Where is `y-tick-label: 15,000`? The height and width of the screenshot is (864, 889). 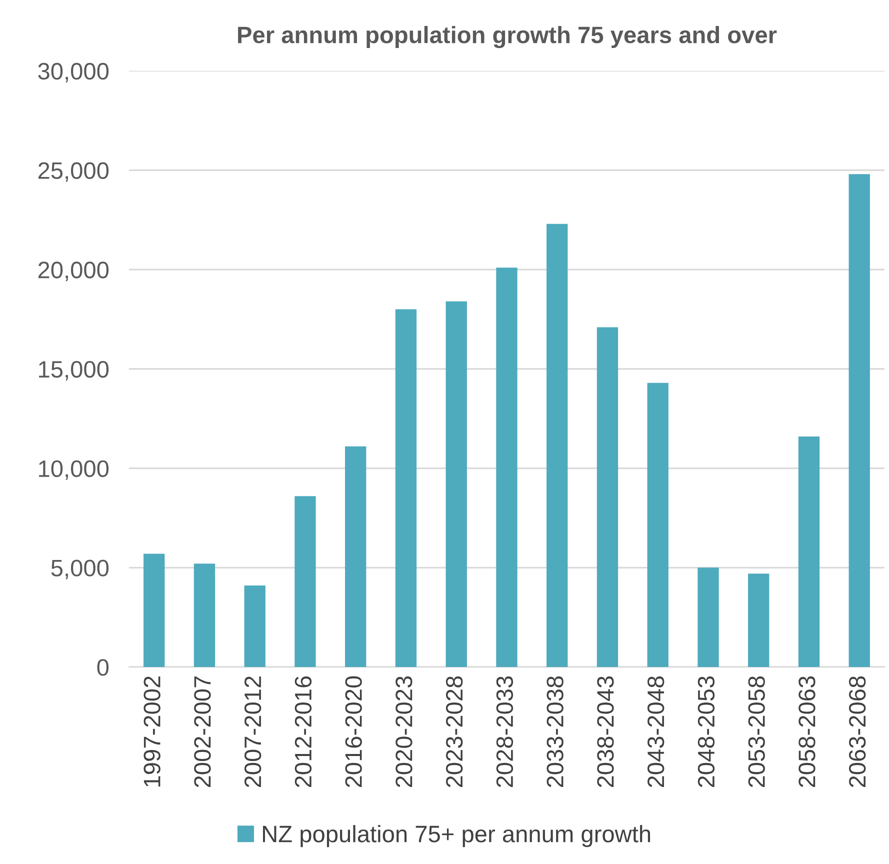
y-tick-label: 15,000 is located at coordinates (74, 370).